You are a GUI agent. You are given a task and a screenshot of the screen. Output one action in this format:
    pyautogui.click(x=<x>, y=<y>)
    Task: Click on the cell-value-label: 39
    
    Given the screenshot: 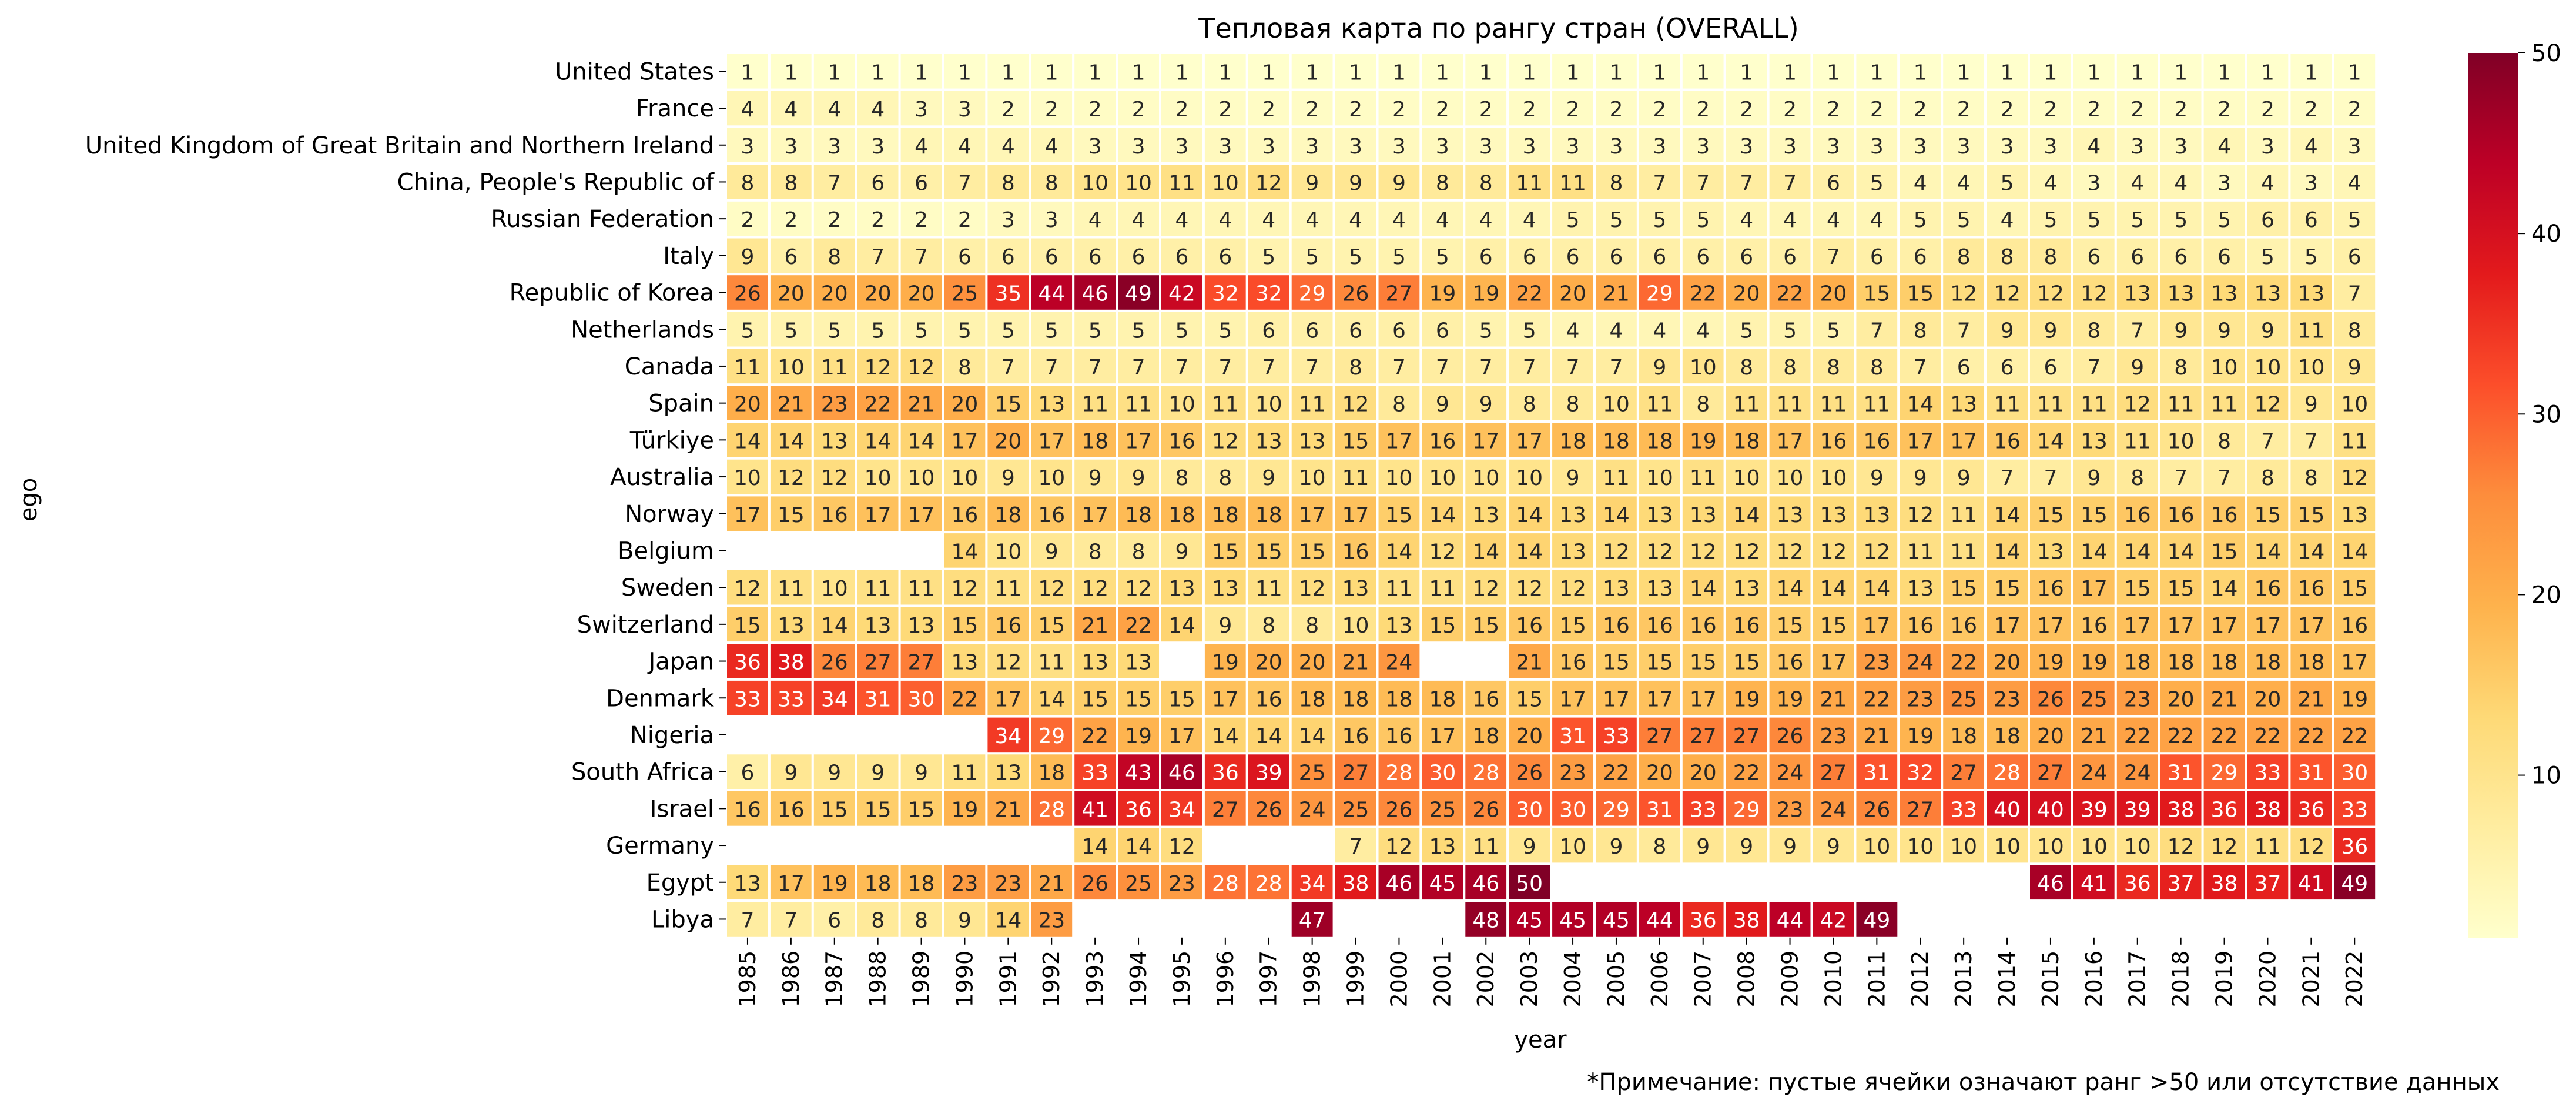 What is the action you would take?
    pyautogui.click(x=2137, y=810)
    